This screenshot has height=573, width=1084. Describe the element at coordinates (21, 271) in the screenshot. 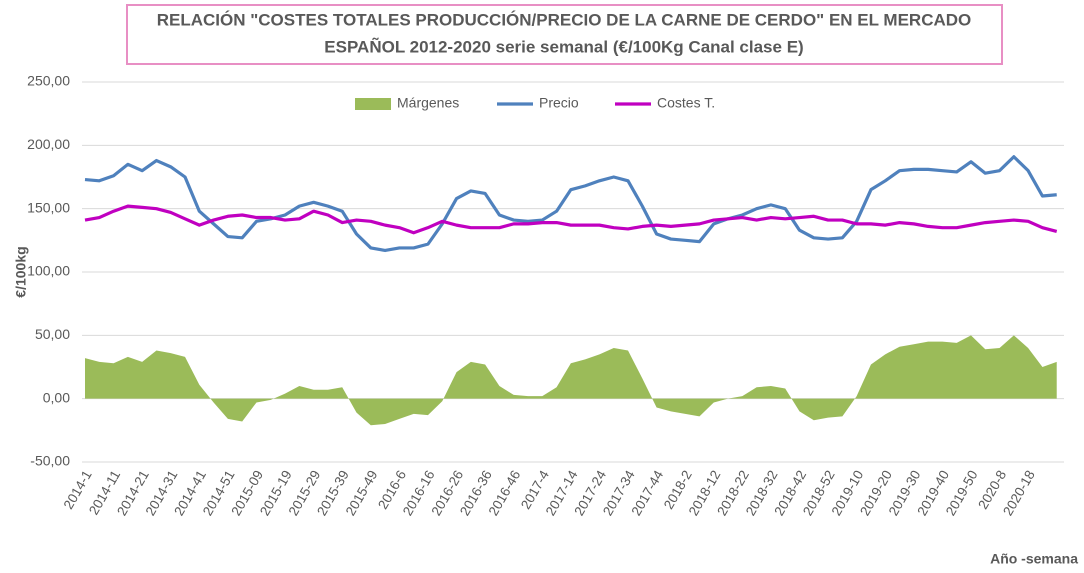

I see `y-axis-title: €/100kg` at that location.